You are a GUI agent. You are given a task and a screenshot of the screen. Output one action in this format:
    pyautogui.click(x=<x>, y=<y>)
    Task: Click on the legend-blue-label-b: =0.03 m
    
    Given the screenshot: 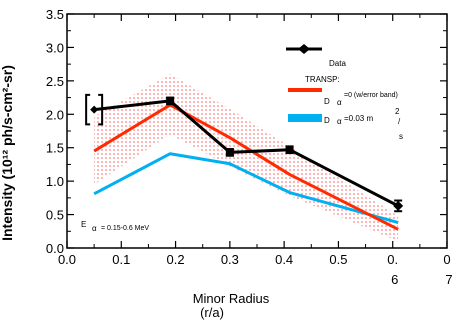 What is the action you would take?
    pyautogui.click(x=358, y=118)
    